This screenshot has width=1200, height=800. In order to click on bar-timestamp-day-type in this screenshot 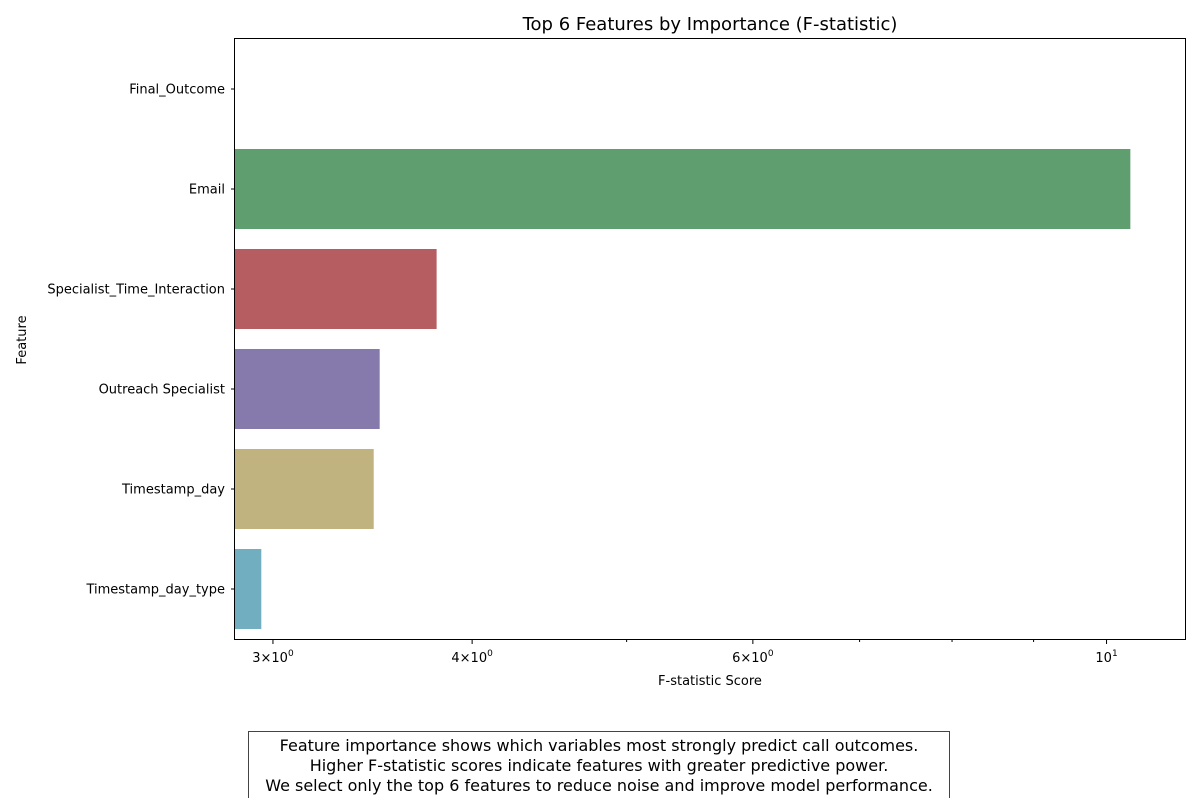, I will do `click(248, 589)`.